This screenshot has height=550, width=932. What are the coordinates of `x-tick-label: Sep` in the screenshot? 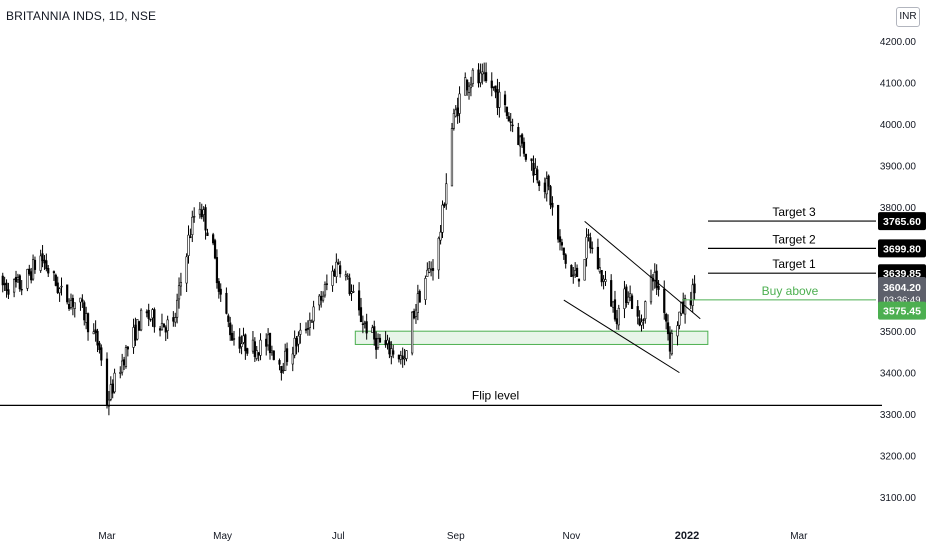 It's located at (456, 536).